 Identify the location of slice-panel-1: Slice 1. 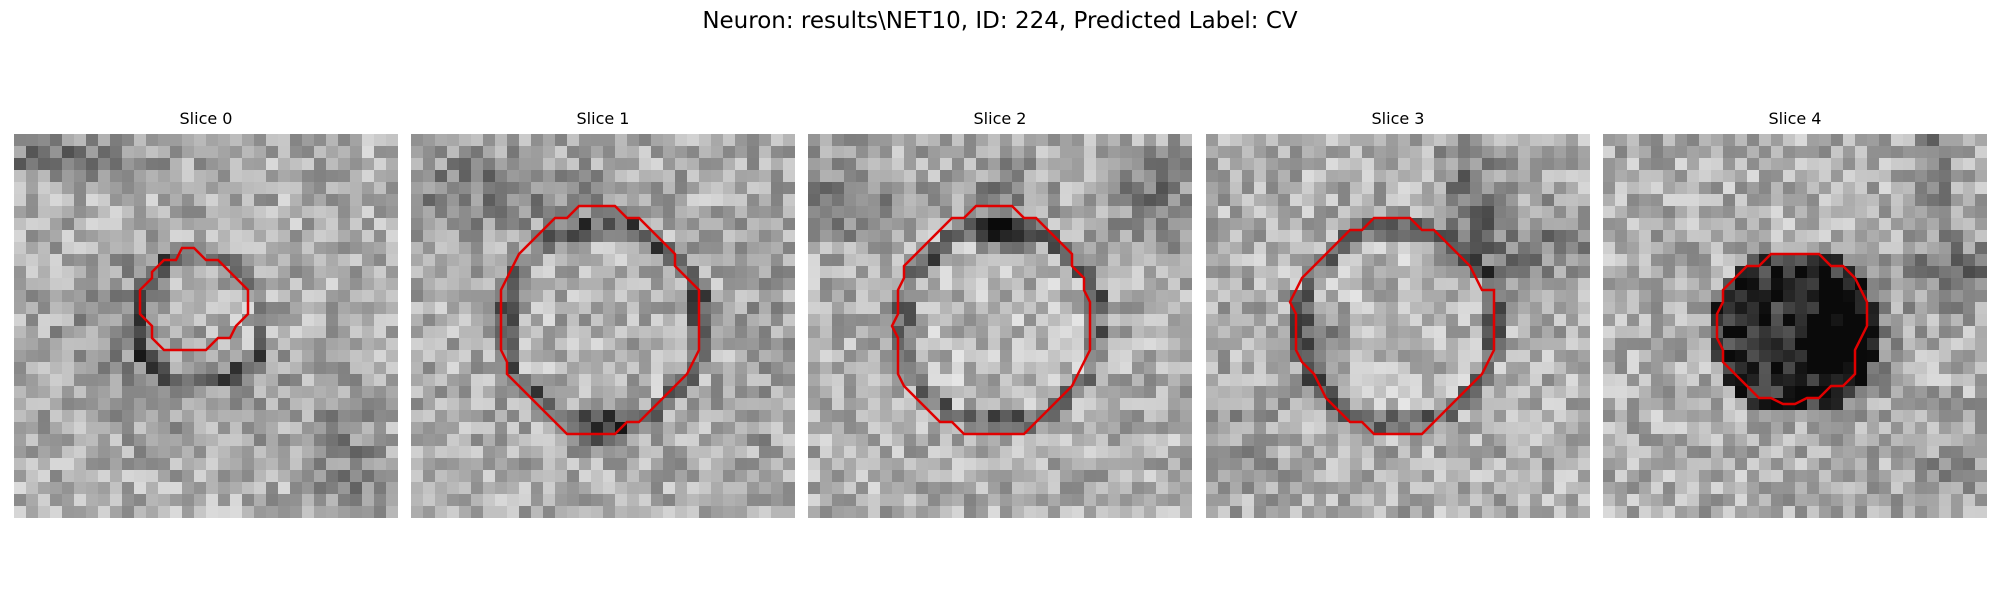
(603, 313).